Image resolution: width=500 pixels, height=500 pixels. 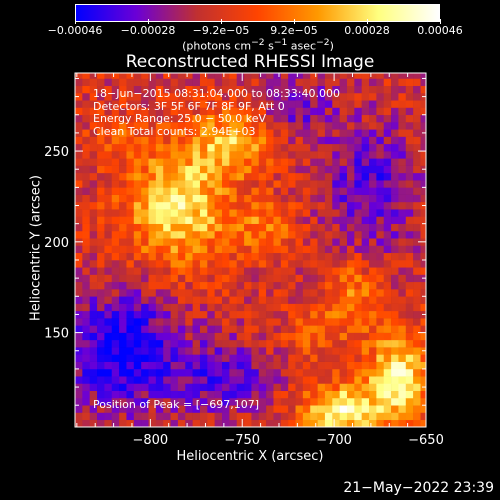 I want to click on peak-position-label: Position of Peak = [−697,107], so click(x=176, y=404).